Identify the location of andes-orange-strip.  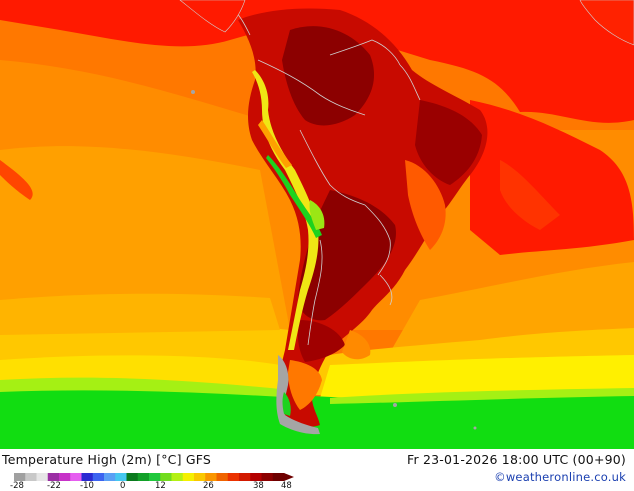
(275, 144).